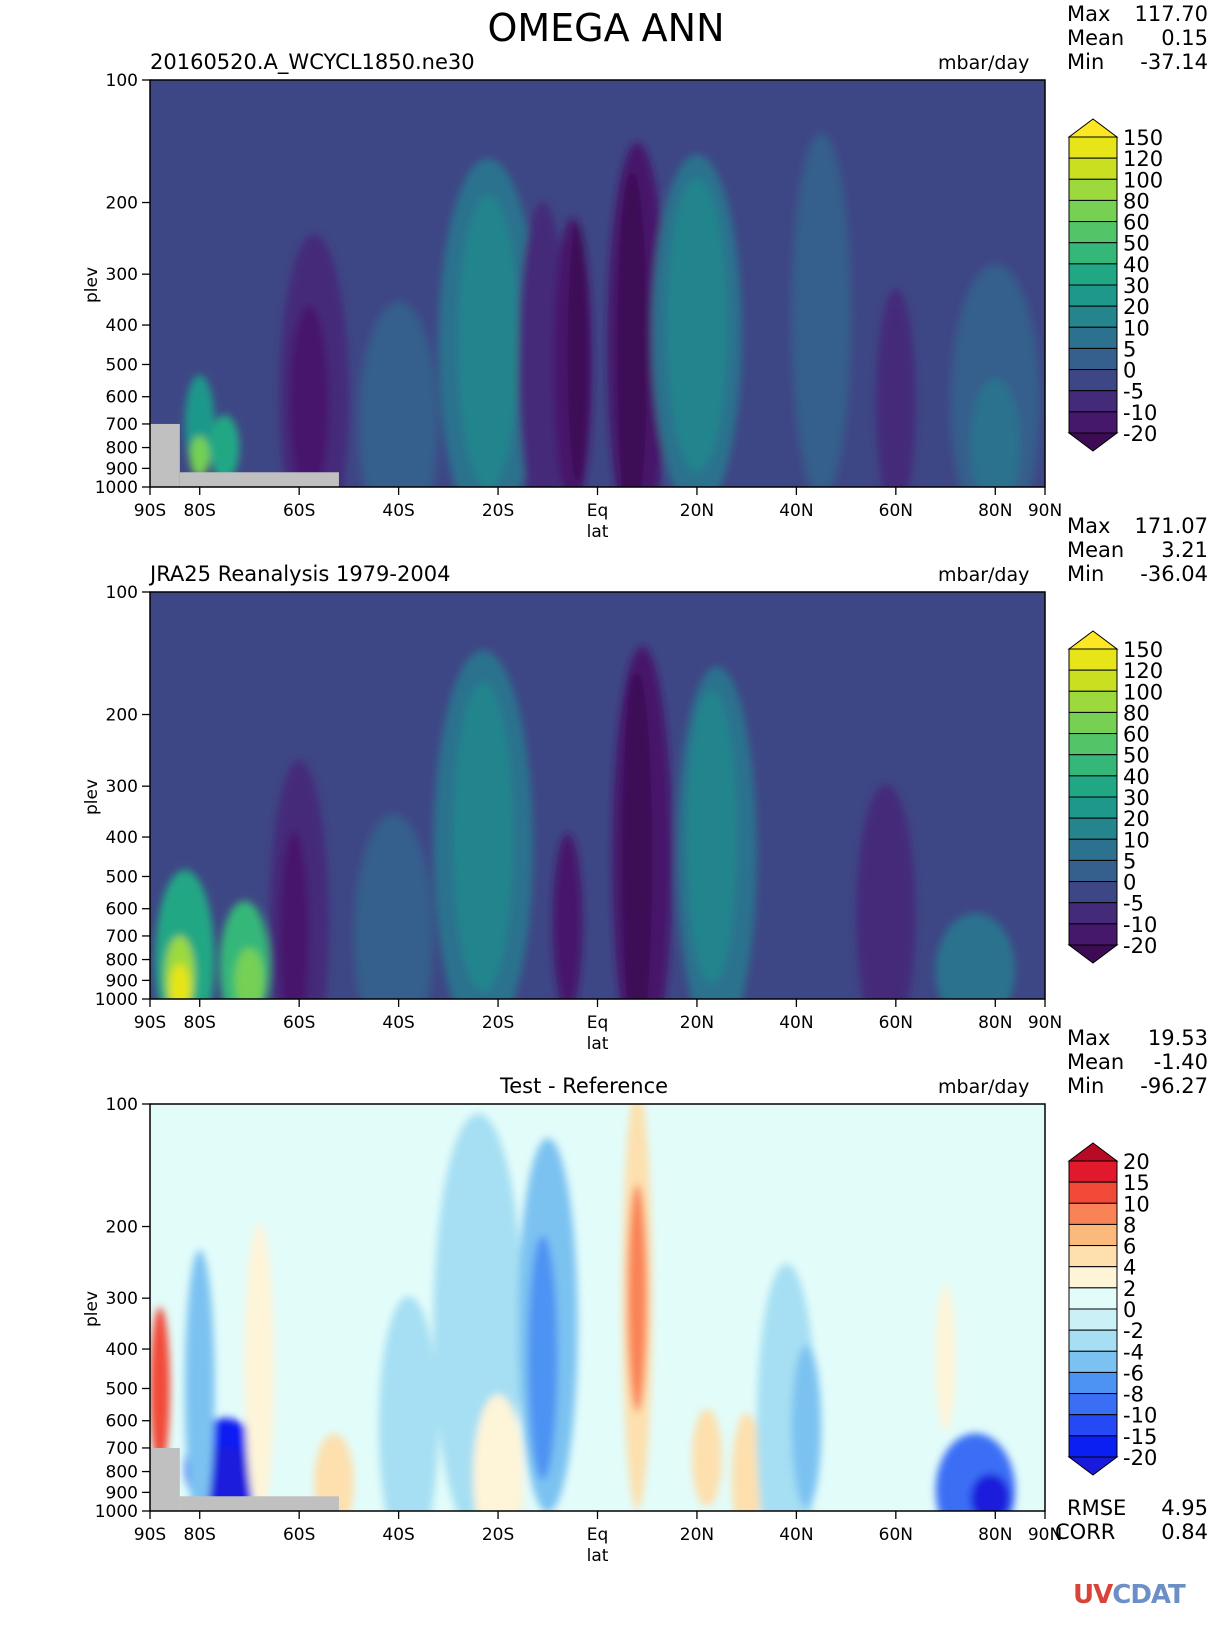  Describe the element at coordinates (1093, 640) in the screenshot. I see `colorbar-top-triangle-reference` at that location.